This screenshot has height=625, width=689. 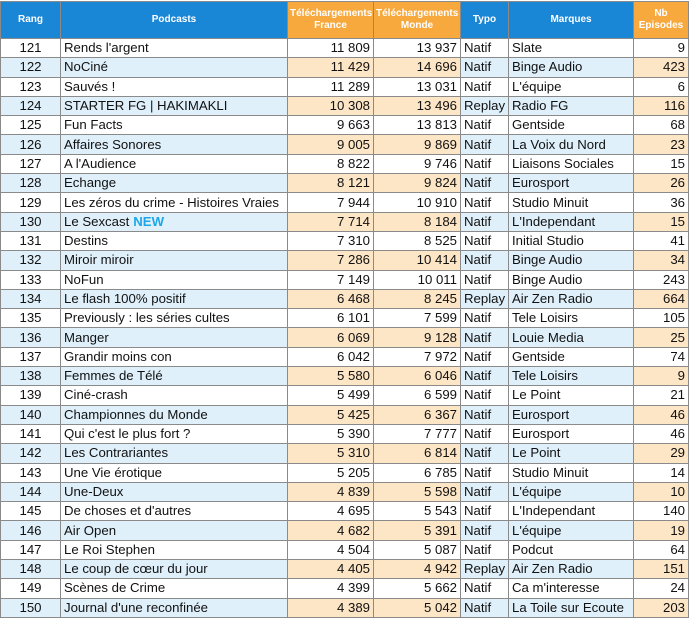 I want to click on cell-downloads-france: 4 389, so click(x=330, y=607).